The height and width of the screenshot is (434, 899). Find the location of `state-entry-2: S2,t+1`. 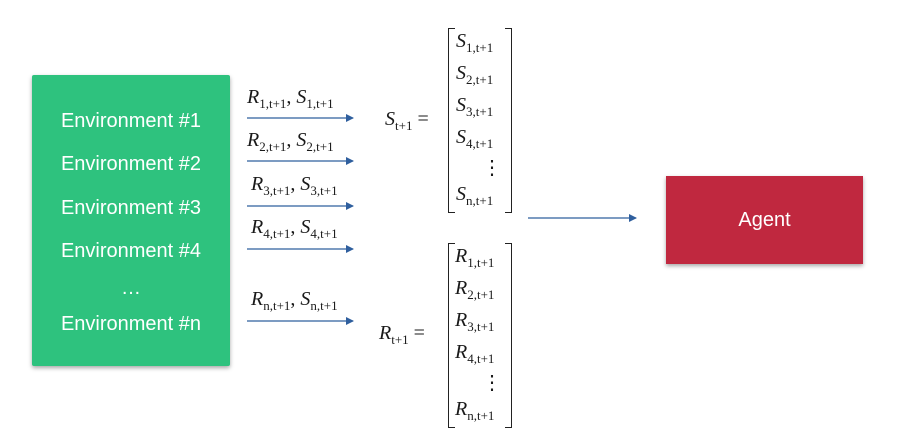

state-entry-2: S2,t+1 is located at coordinates (475, 74).